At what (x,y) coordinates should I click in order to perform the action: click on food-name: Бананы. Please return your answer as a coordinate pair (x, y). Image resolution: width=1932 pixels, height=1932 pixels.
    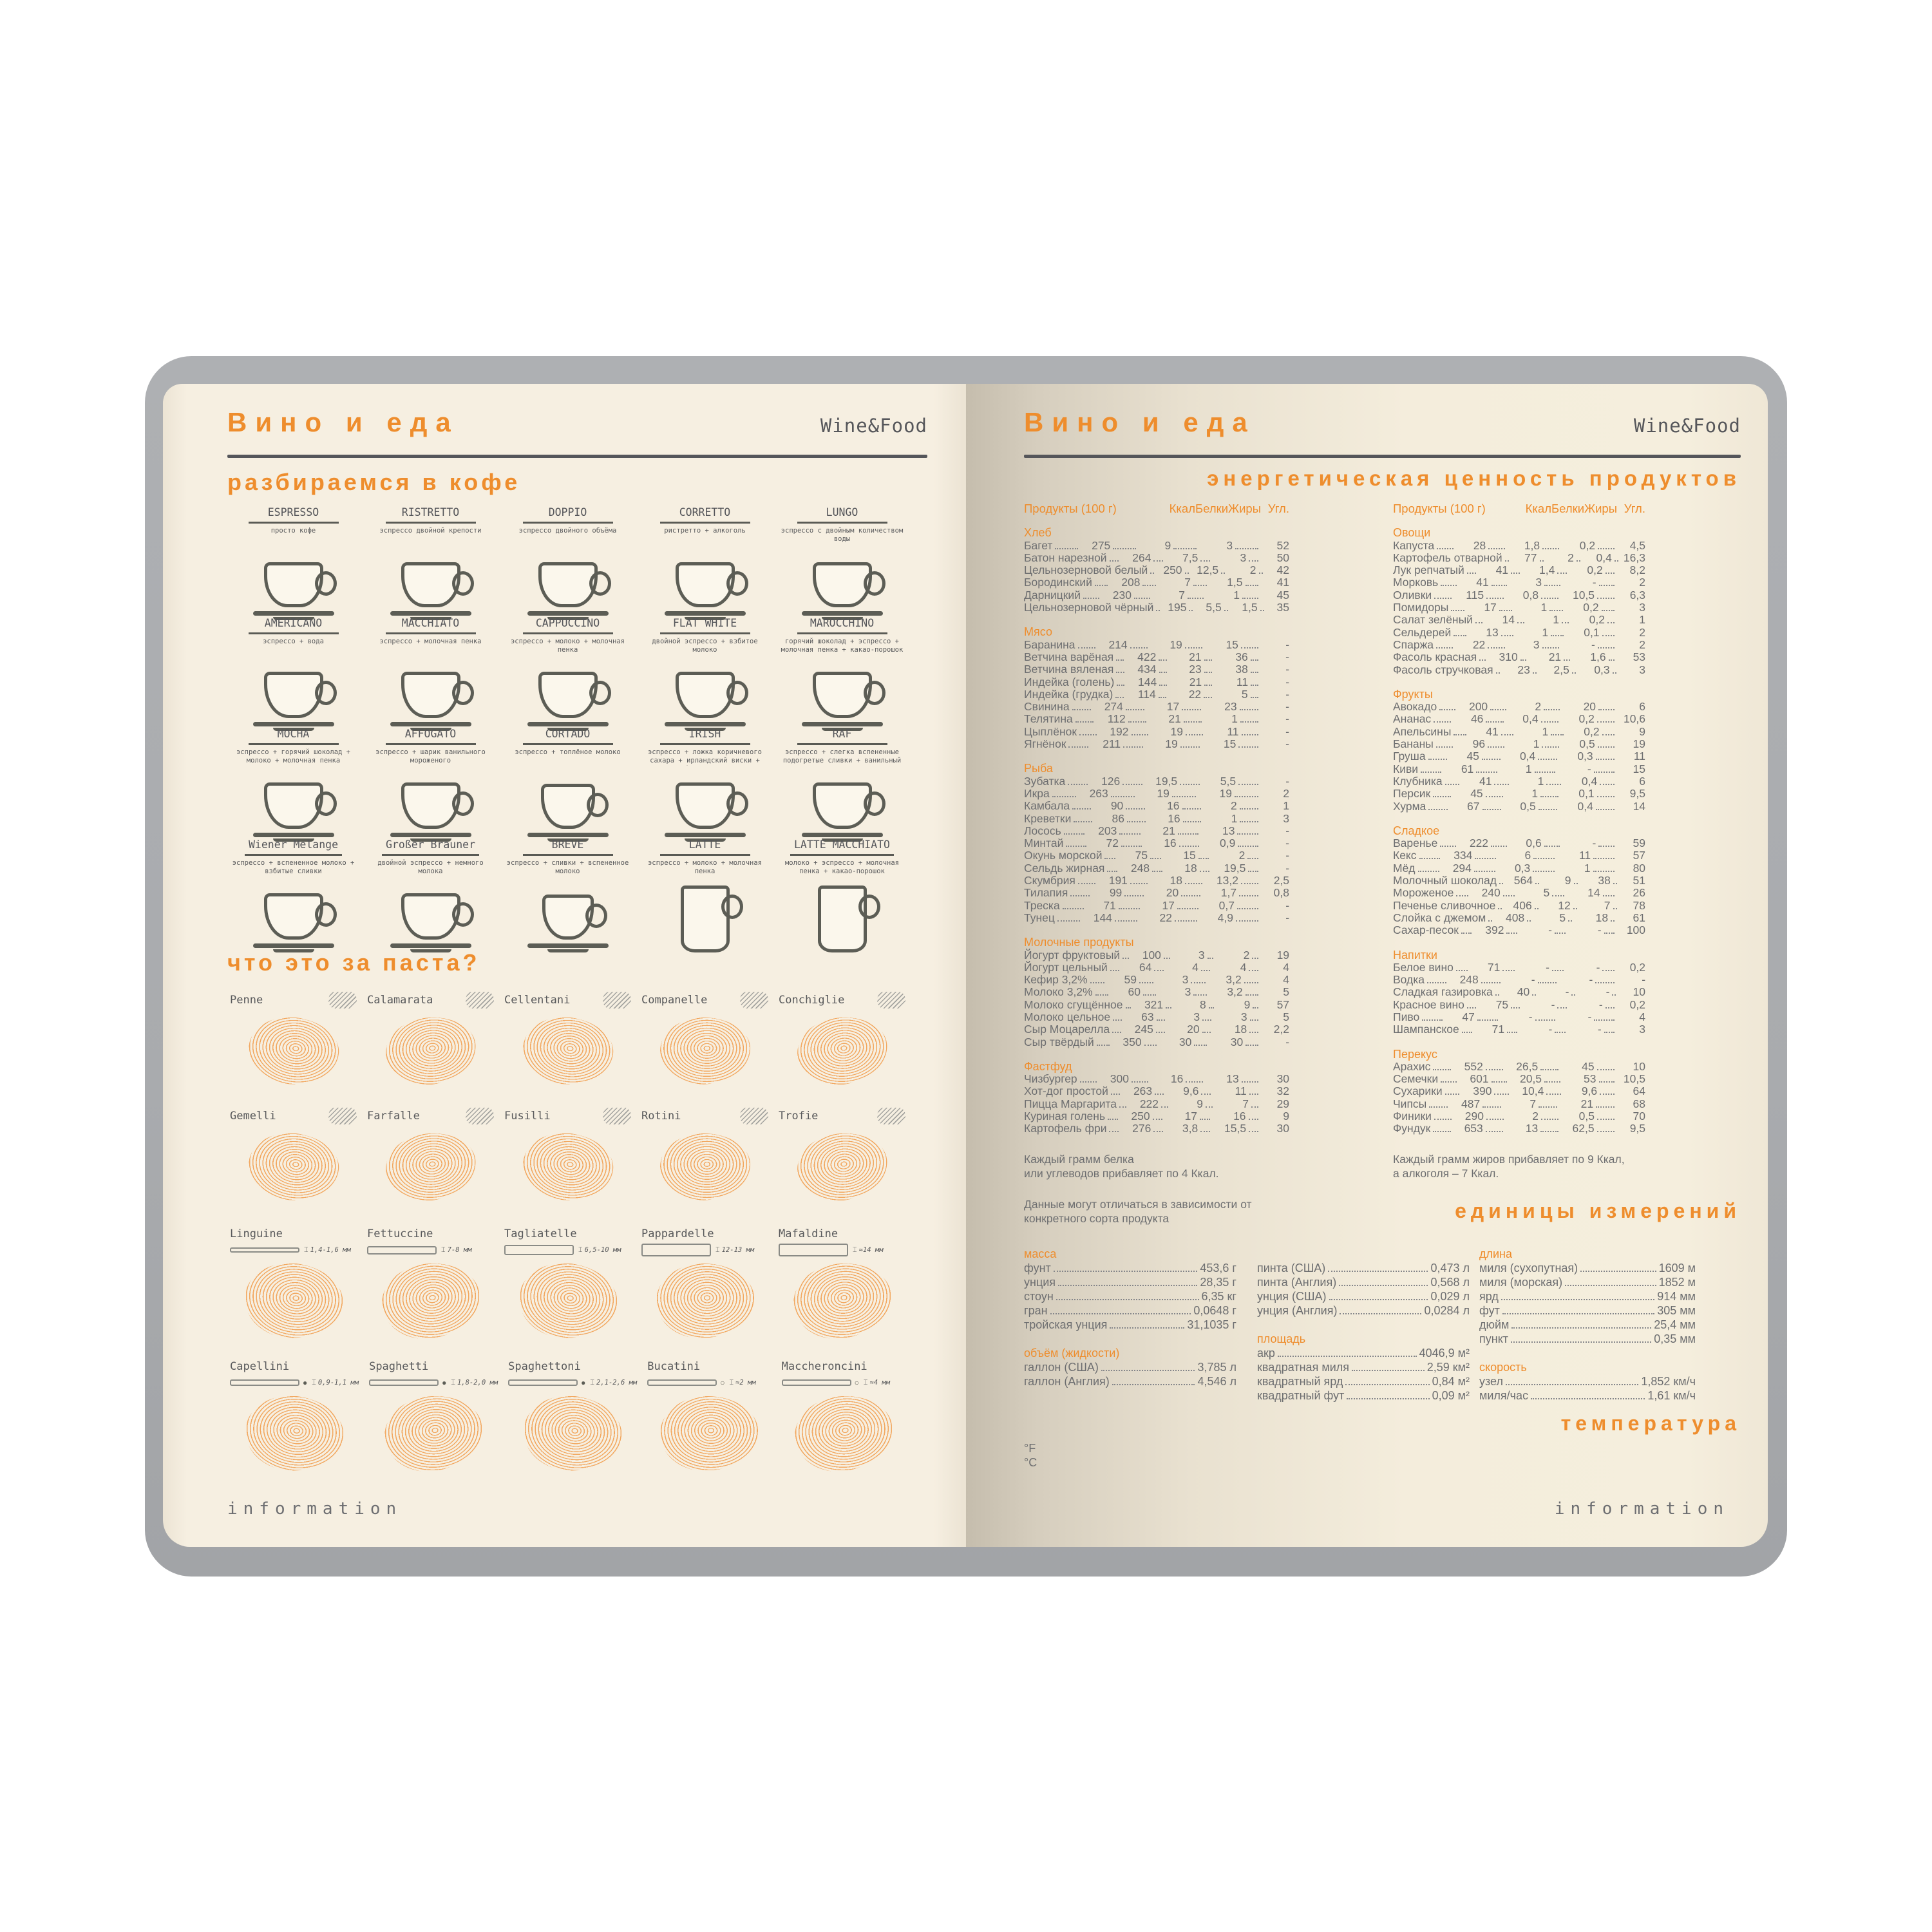
    Looking at the image, I should click on (1413, 744).